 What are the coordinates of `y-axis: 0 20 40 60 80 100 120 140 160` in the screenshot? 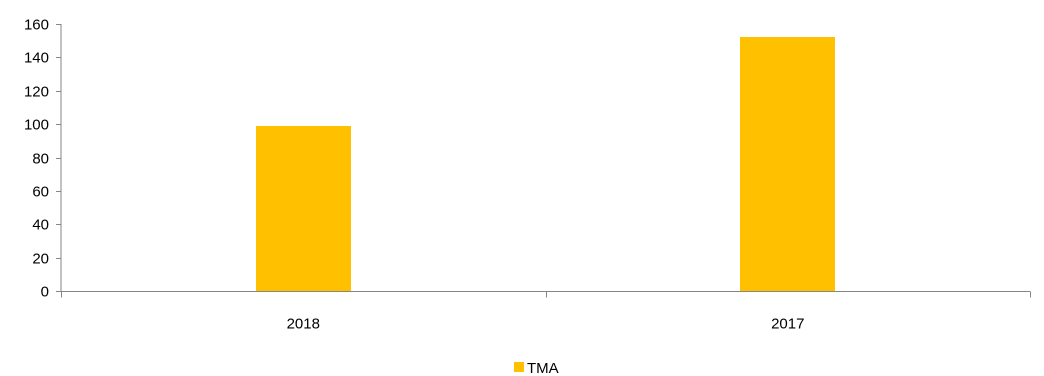 It's located at (43, 159).